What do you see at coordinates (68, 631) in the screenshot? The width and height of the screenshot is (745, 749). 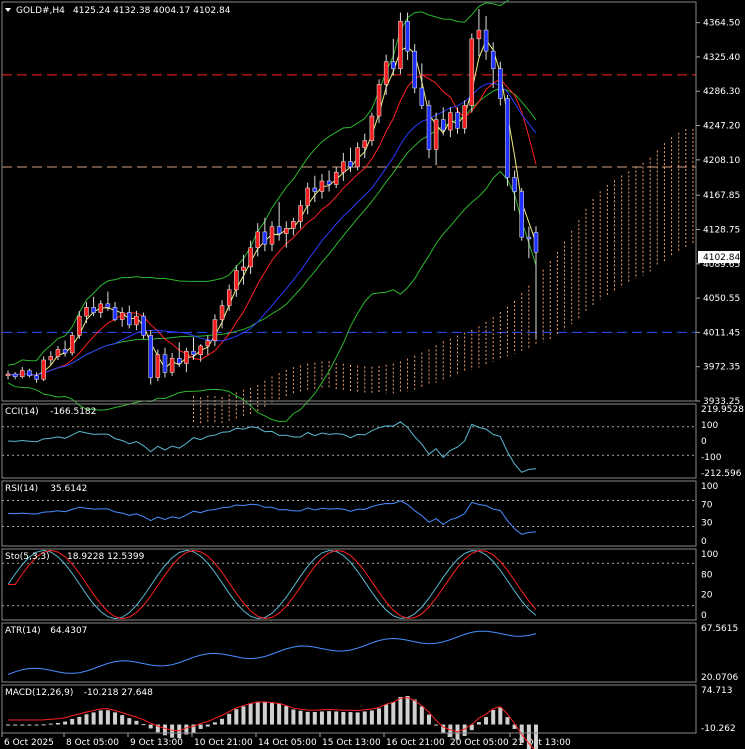 I see `indicator-value-label: 64.4307` at bounding box center [68, 631].